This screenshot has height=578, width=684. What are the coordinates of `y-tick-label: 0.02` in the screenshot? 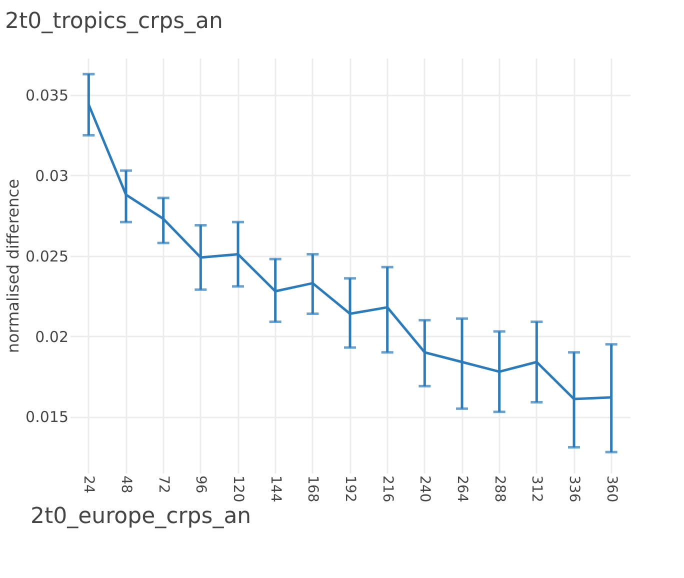 It's located at (51, 337).